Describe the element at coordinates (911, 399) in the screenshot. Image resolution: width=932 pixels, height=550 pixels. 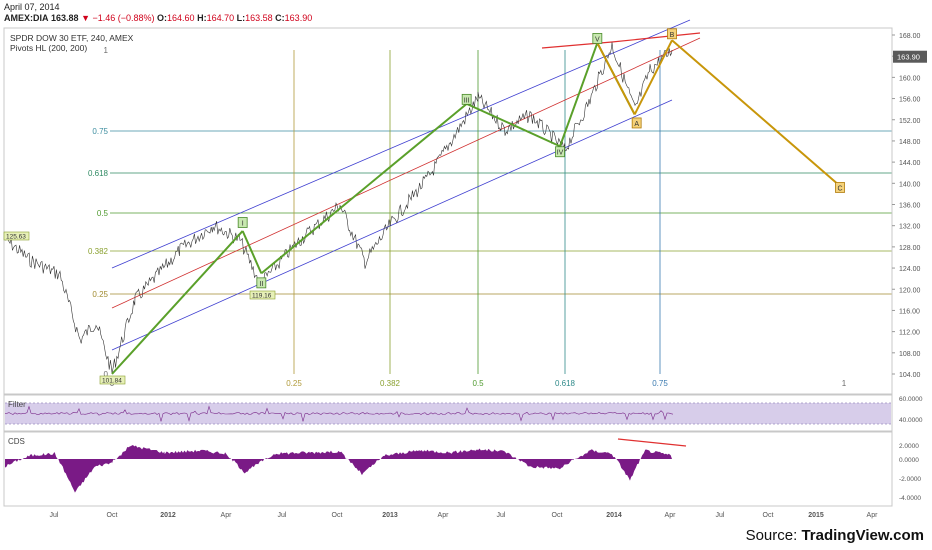
I see `filter-tick-label: 60.0000` at that location.